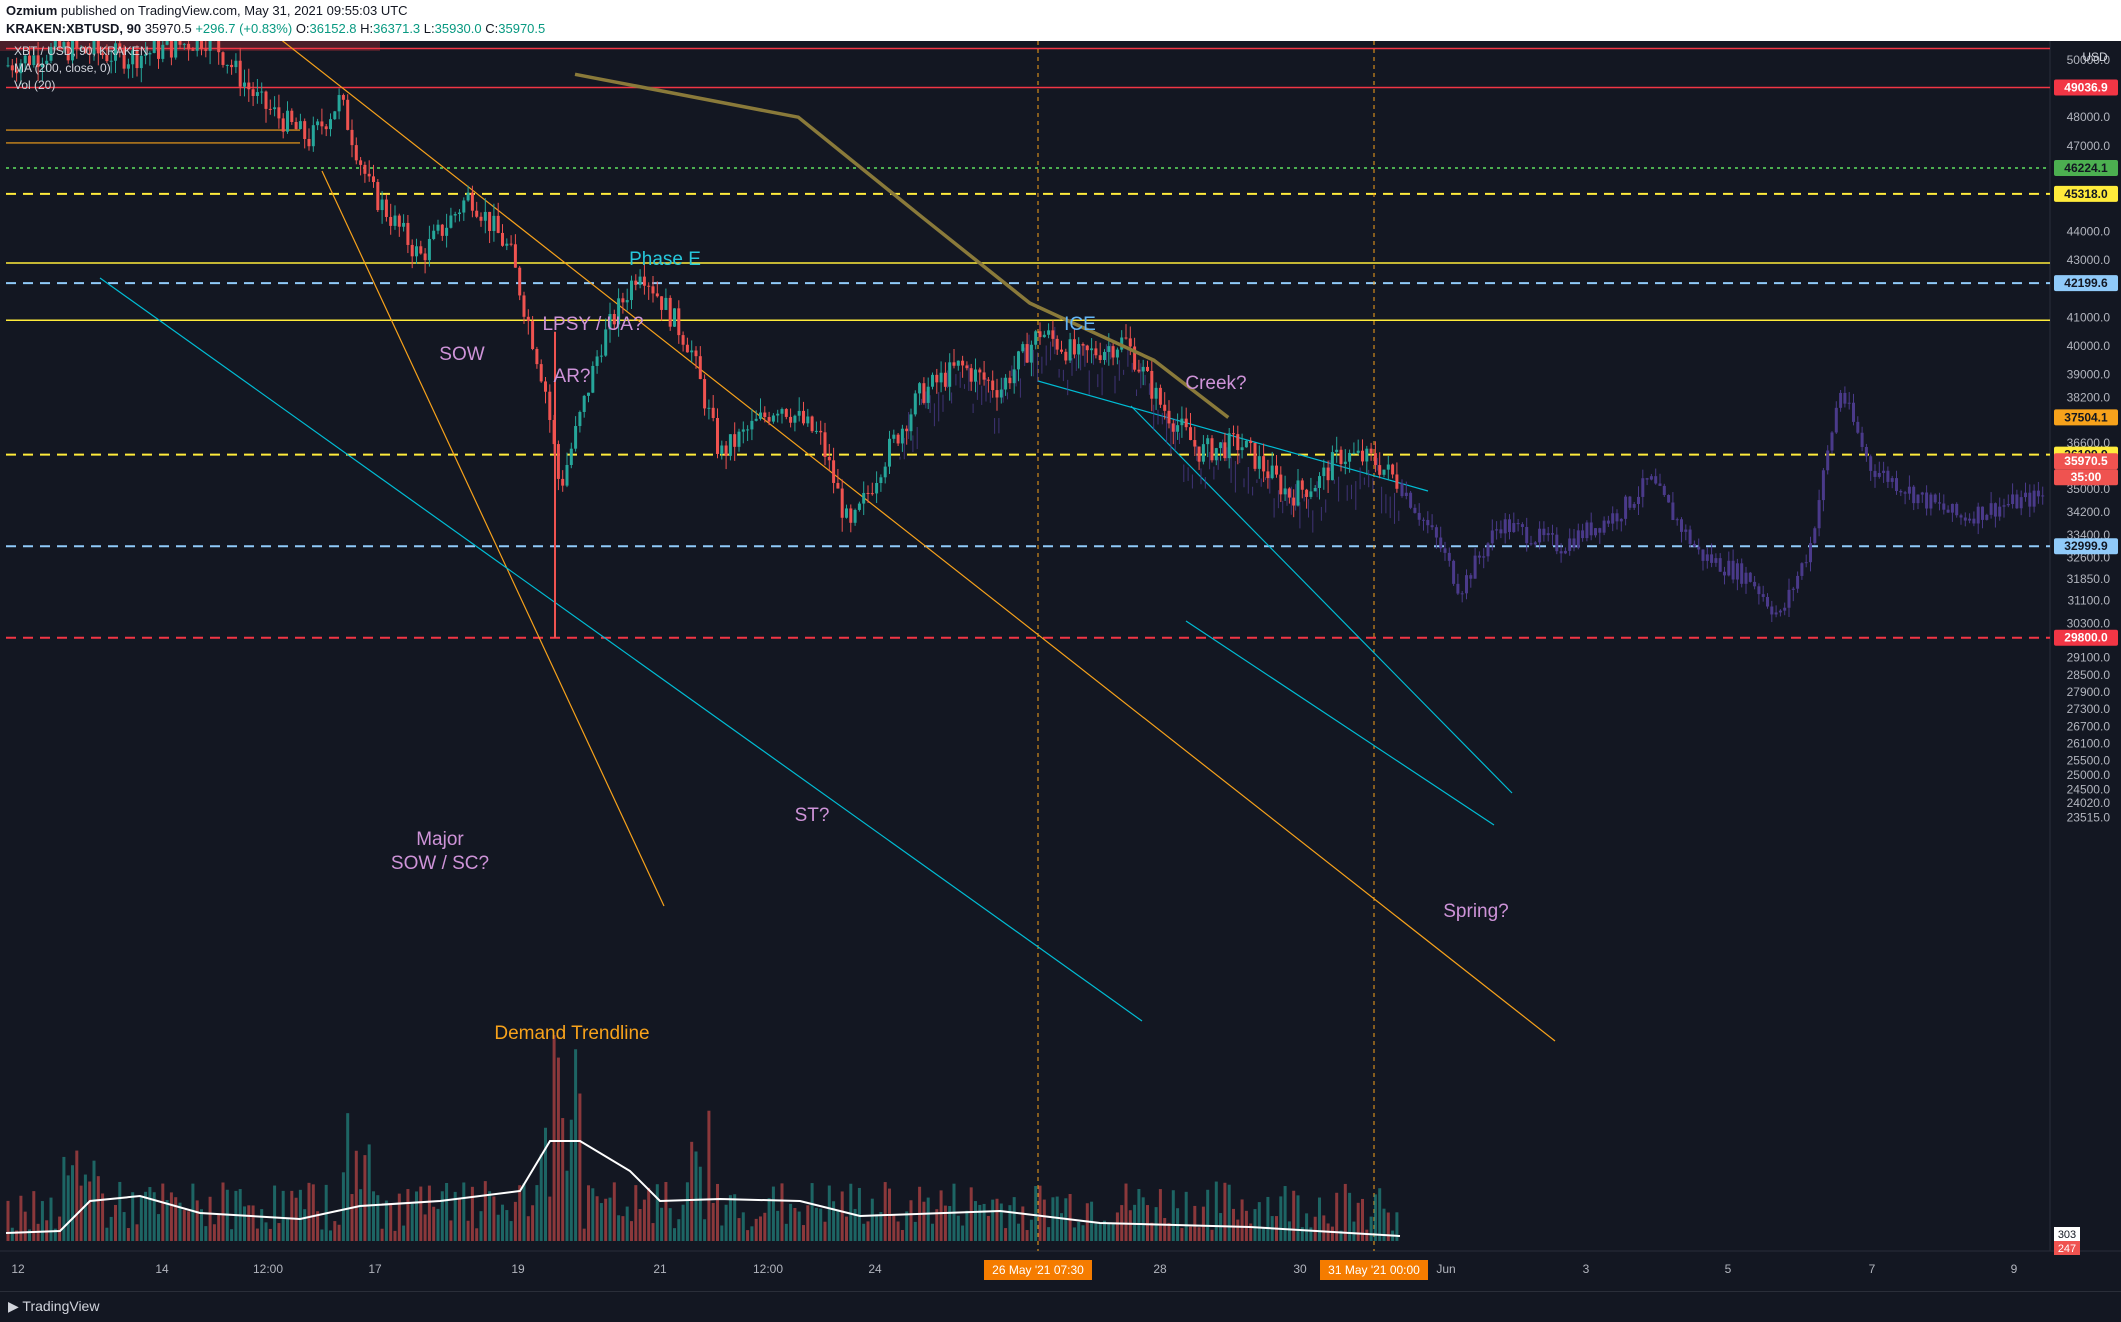  I want to click on symbol: KRAKEN:XBTUSD, 90, so click(74, 28).